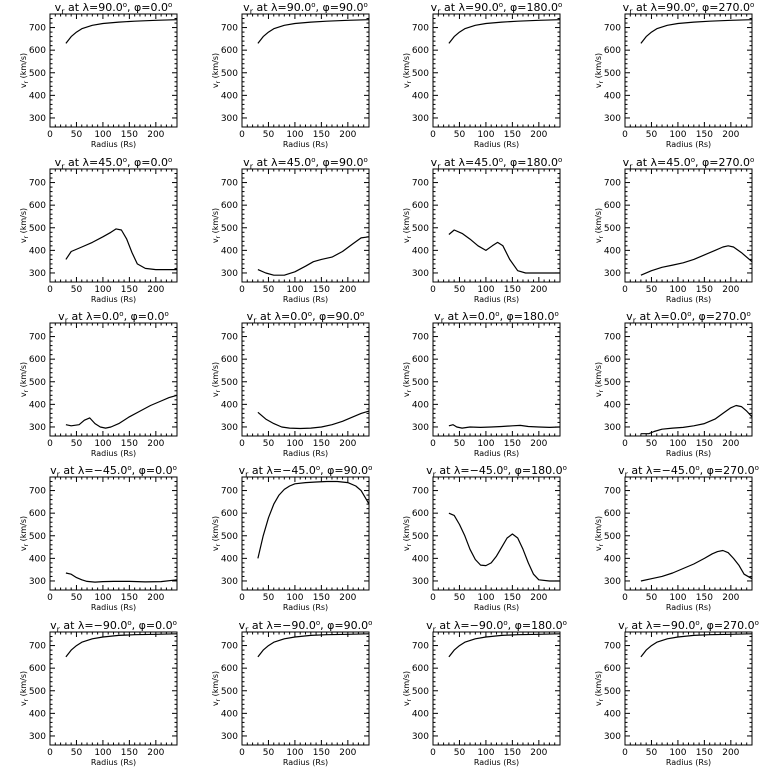 The image size is (768, 768). What do you see at coordinates (497, 8) in the screenshot?
I see `panel-title: vr at λ=90.0o, φ=180.0o` at bounding box center [497, 8].